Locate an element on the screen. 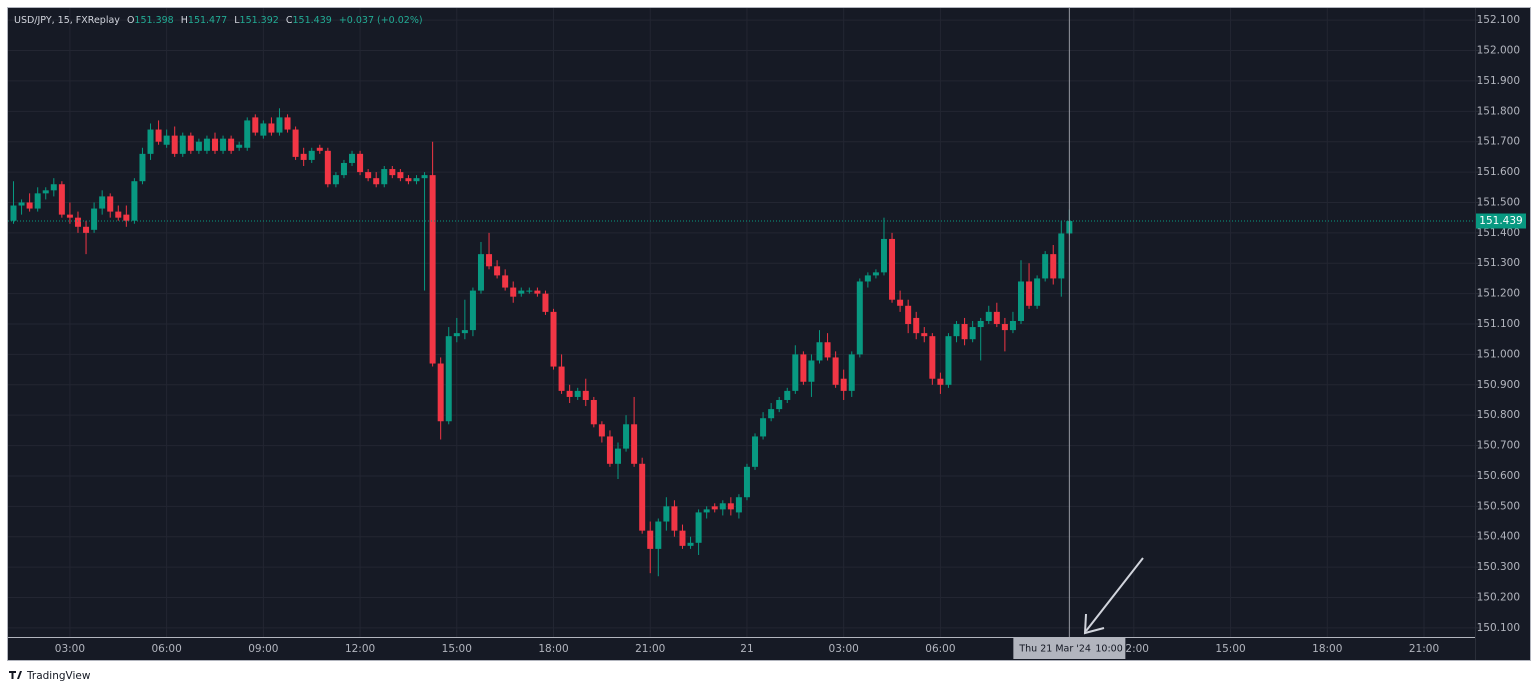 Image resolution: width=1536 pixels, height=691 pixels. y-tick-label: 150.500 is located at coordinates (1498, 506).